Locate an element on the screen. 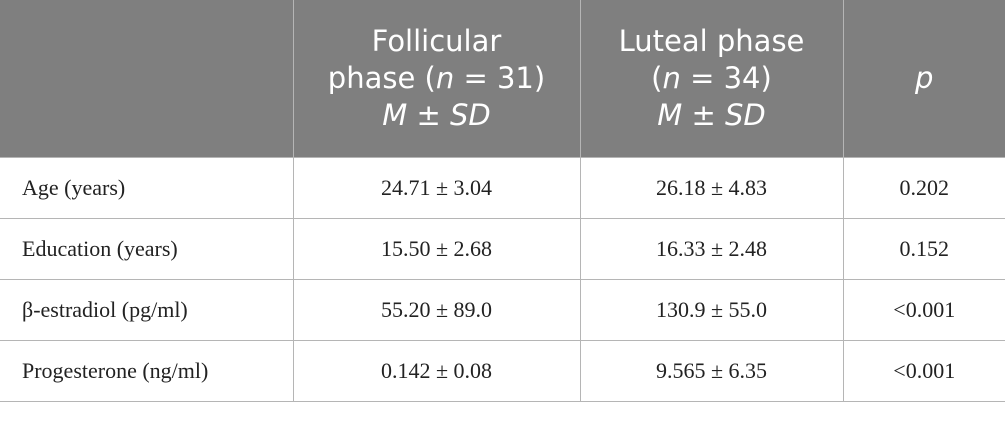  header-line: Follicular is located at coordinates (437, 41).